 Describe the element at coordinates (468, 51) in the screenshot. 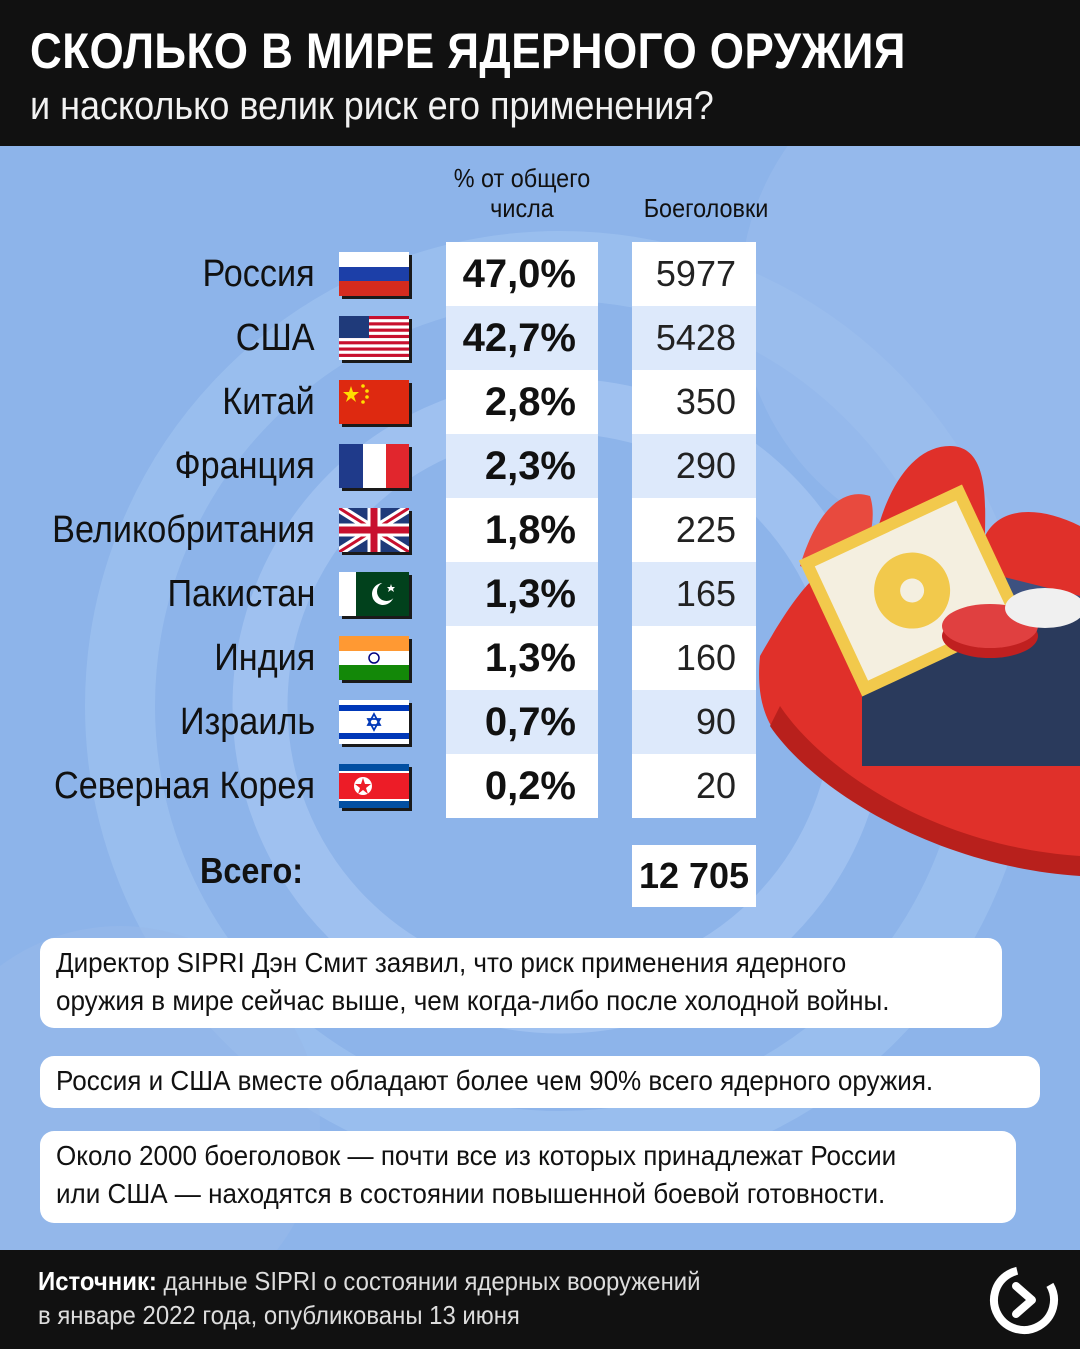

I see `page-title: СКОЛЬКО В МИРЕ ЯДЕРНОГО ОРУЖИЯ` at that location.